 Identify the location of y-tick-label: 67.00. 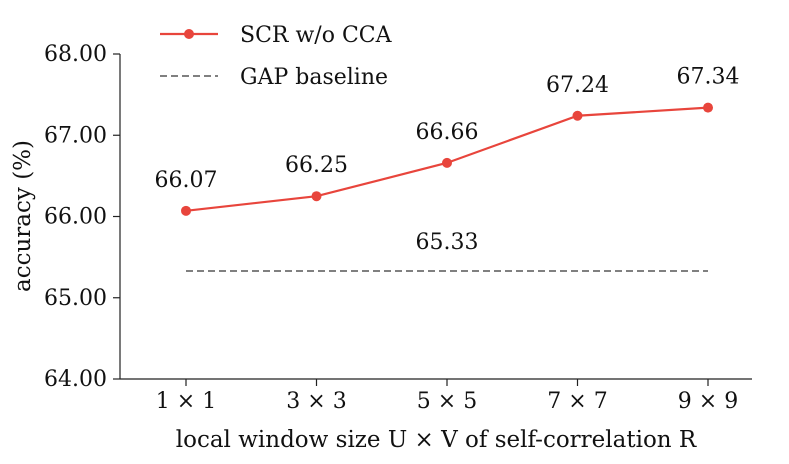
(75, 135).